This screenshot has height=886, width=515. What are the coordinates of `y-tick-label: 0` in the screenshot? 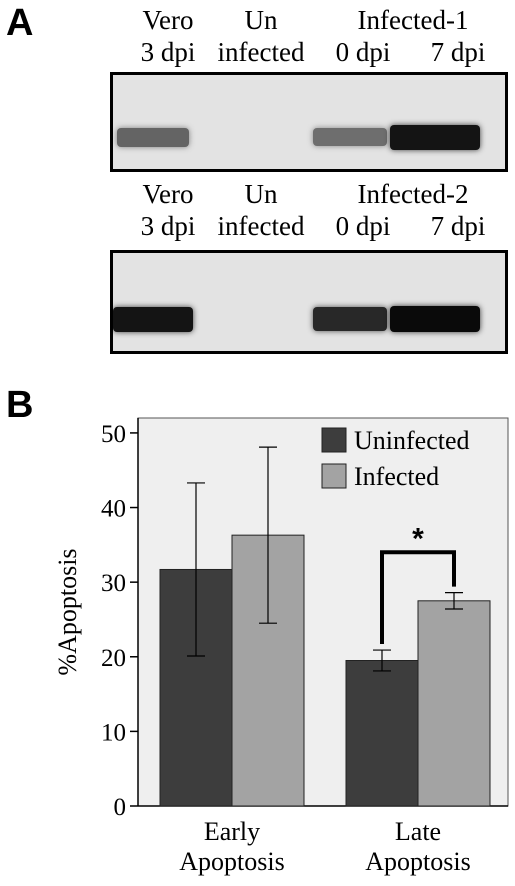 It's located at (120, 807).